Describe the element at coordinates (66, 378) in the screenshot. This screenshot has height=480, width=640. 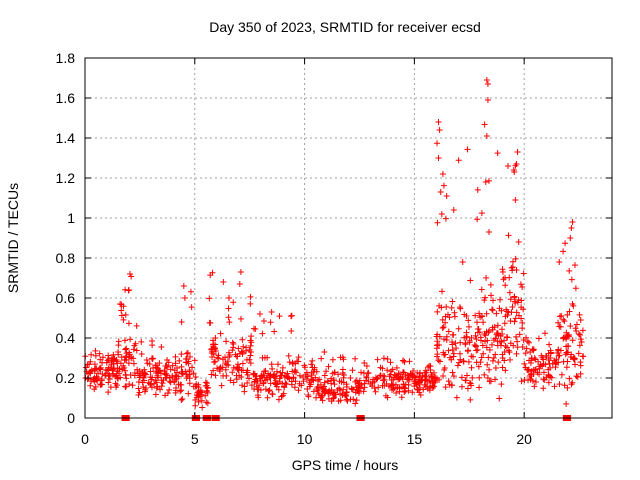
I see `y-tick-label: 0.2` at that location.